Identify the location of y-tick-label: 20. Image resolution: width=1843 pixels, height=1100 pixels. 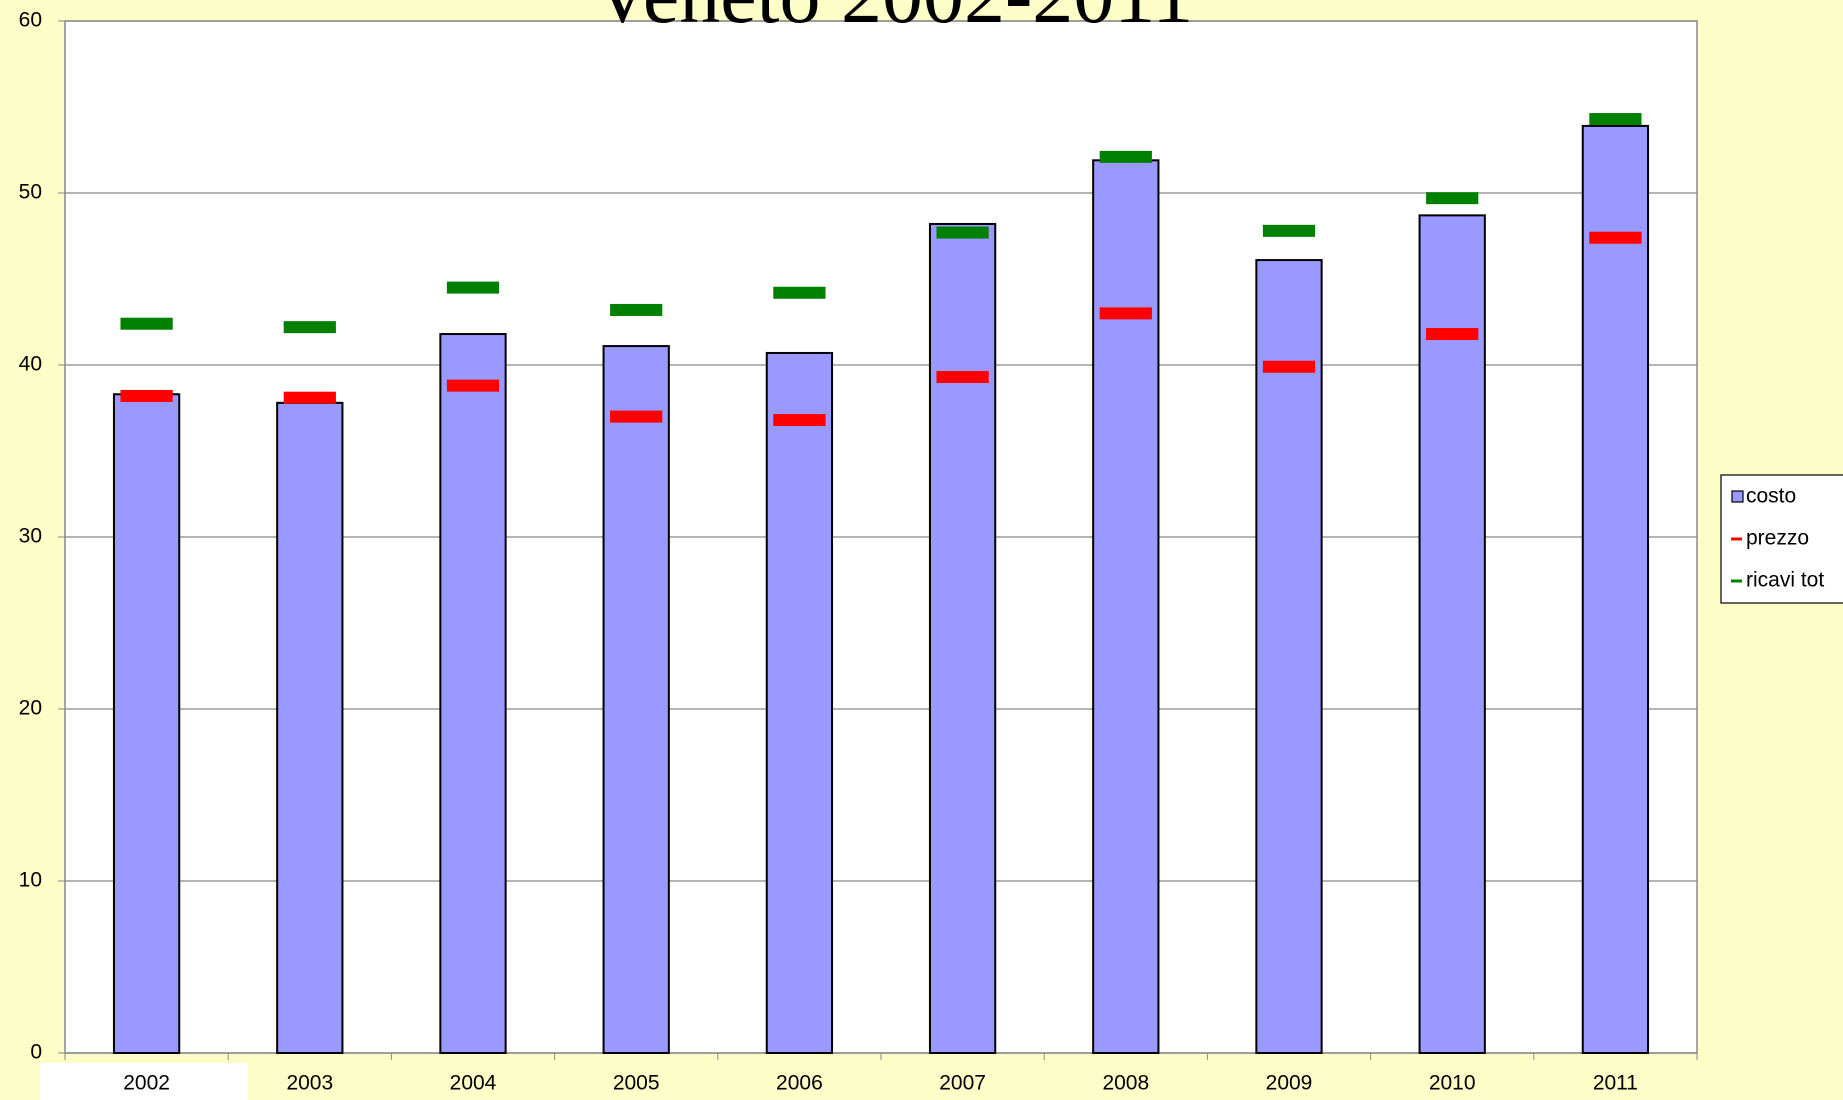
(30, 708).